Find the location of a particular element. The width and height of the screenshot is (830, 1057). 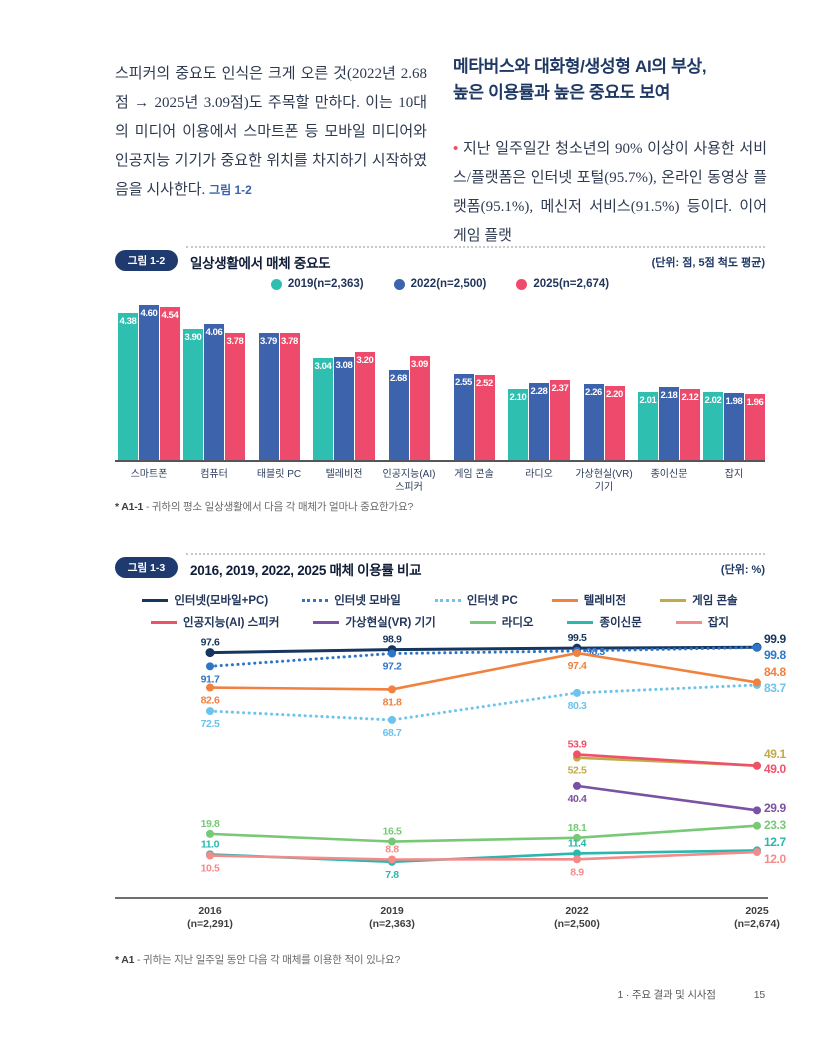

point-value-label: 8.8 is located at coordinates (392, 849).